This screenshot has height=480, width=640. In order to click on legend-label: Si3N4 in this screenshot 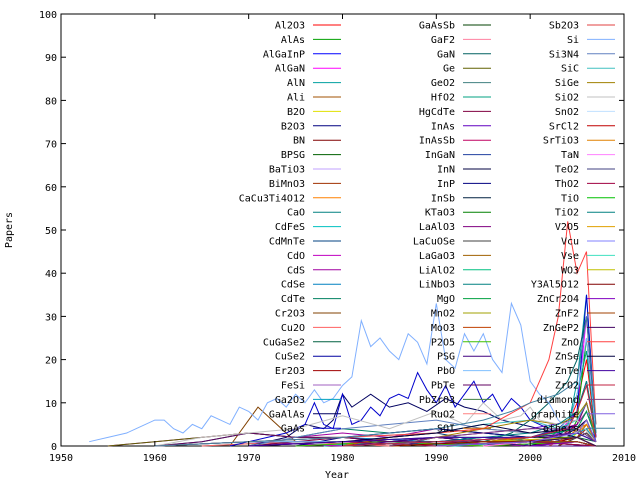, I will do `click(564, 54)`.